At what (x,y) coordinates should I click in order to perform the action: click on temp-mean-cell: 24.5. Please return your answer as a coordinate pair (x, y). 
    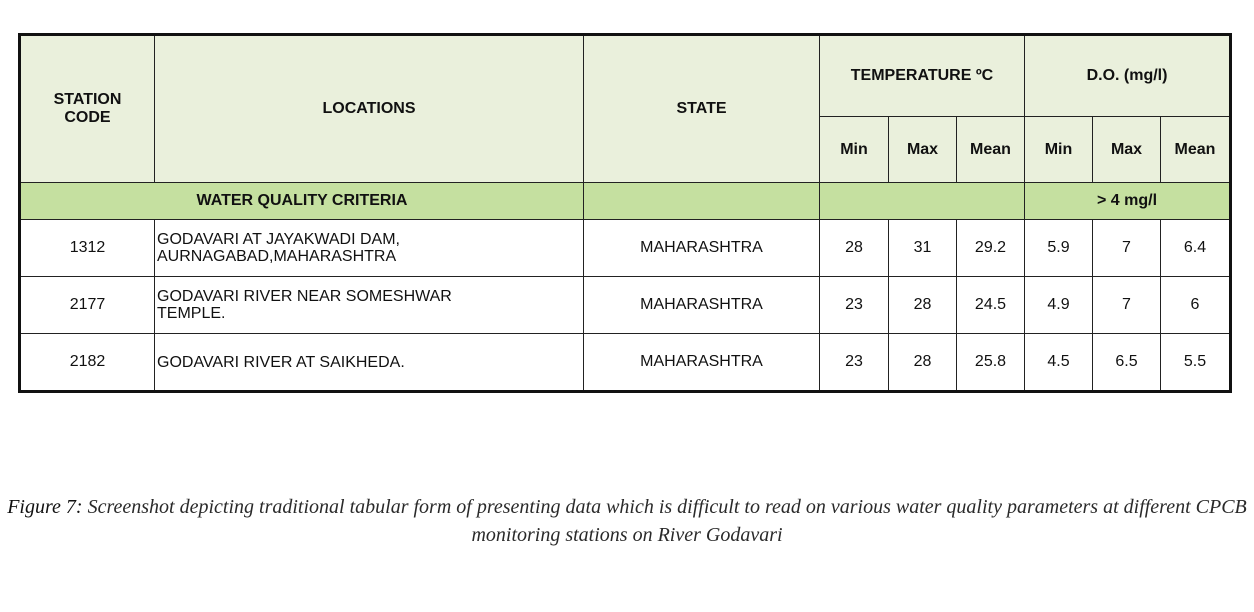
    Looking at the image, I should click on (990, 305).